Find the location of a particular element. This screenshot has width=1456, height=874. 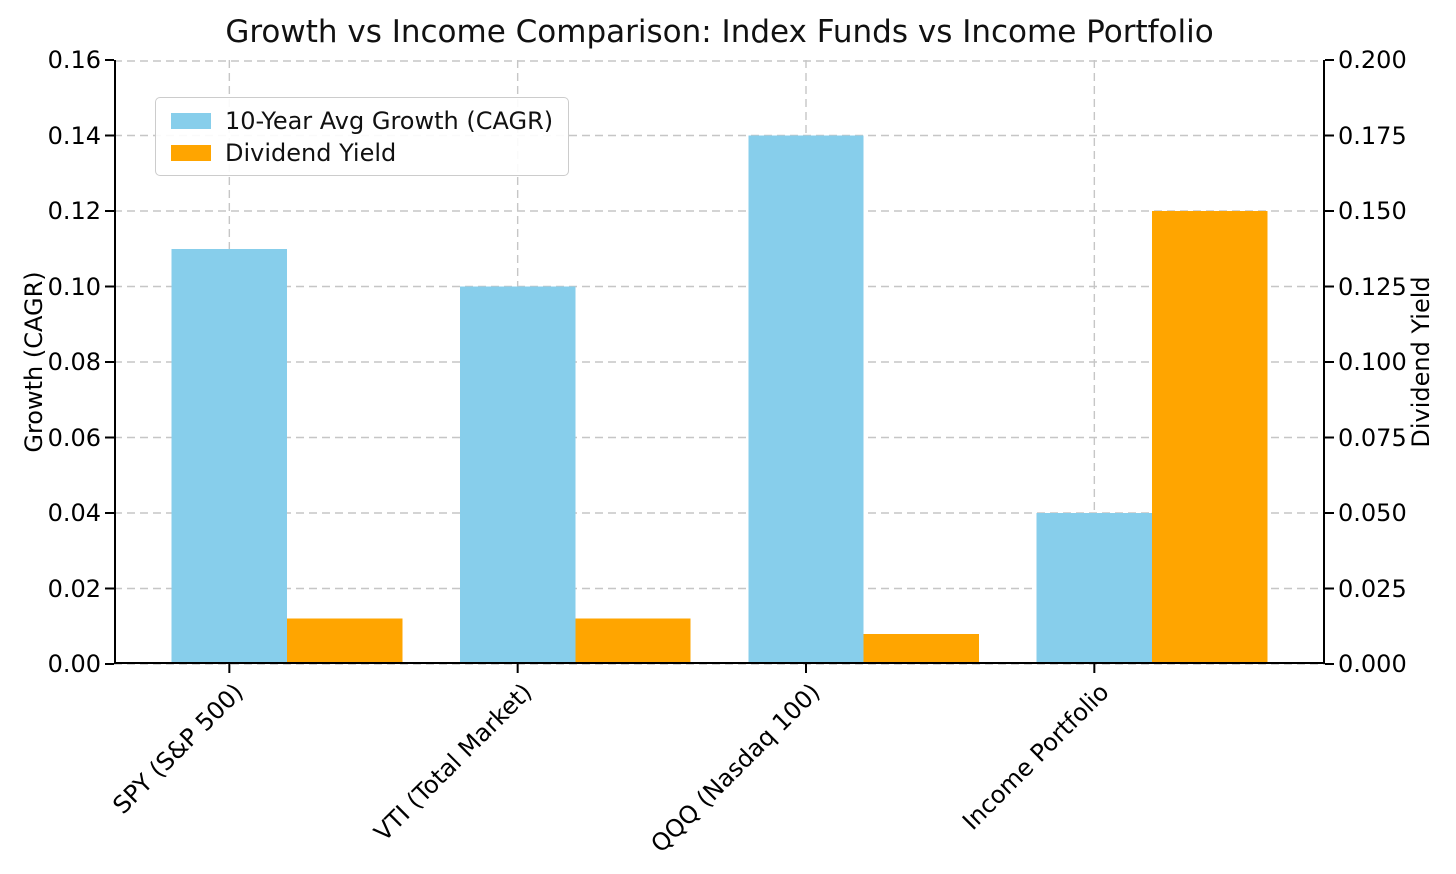

legend-label-growth: 10-Year Avg Growth (CAGR) is located at coordinates (389, 120).